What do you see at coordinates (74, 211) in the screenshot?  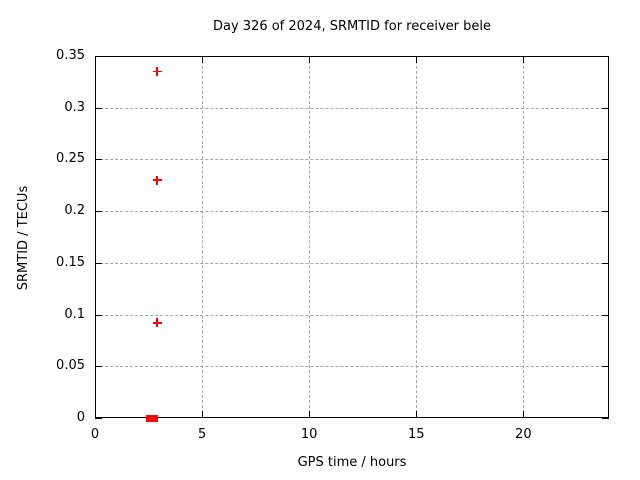 I see `y-tick-label: 0.2` at bounding box center [74, 211].